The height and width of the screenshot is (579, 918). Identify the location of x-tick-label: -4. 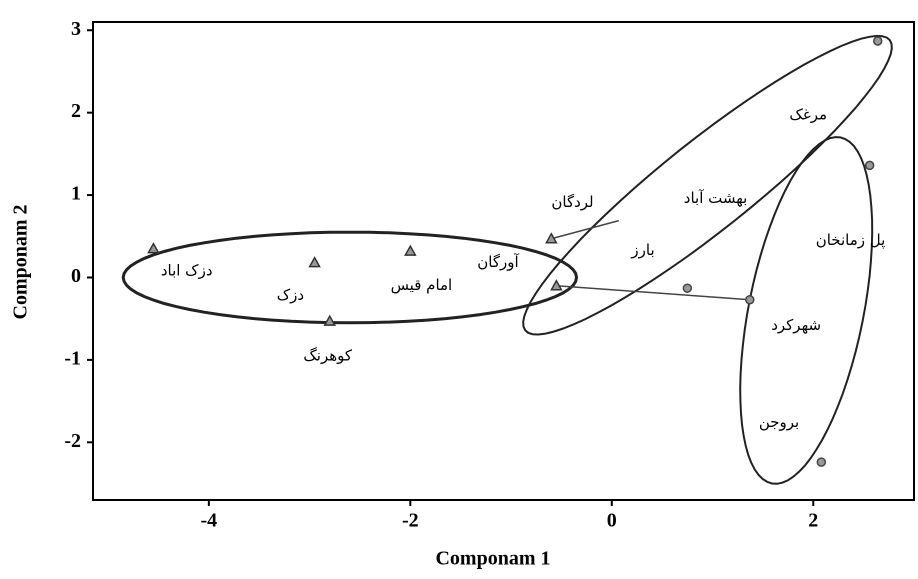
(209, 521).